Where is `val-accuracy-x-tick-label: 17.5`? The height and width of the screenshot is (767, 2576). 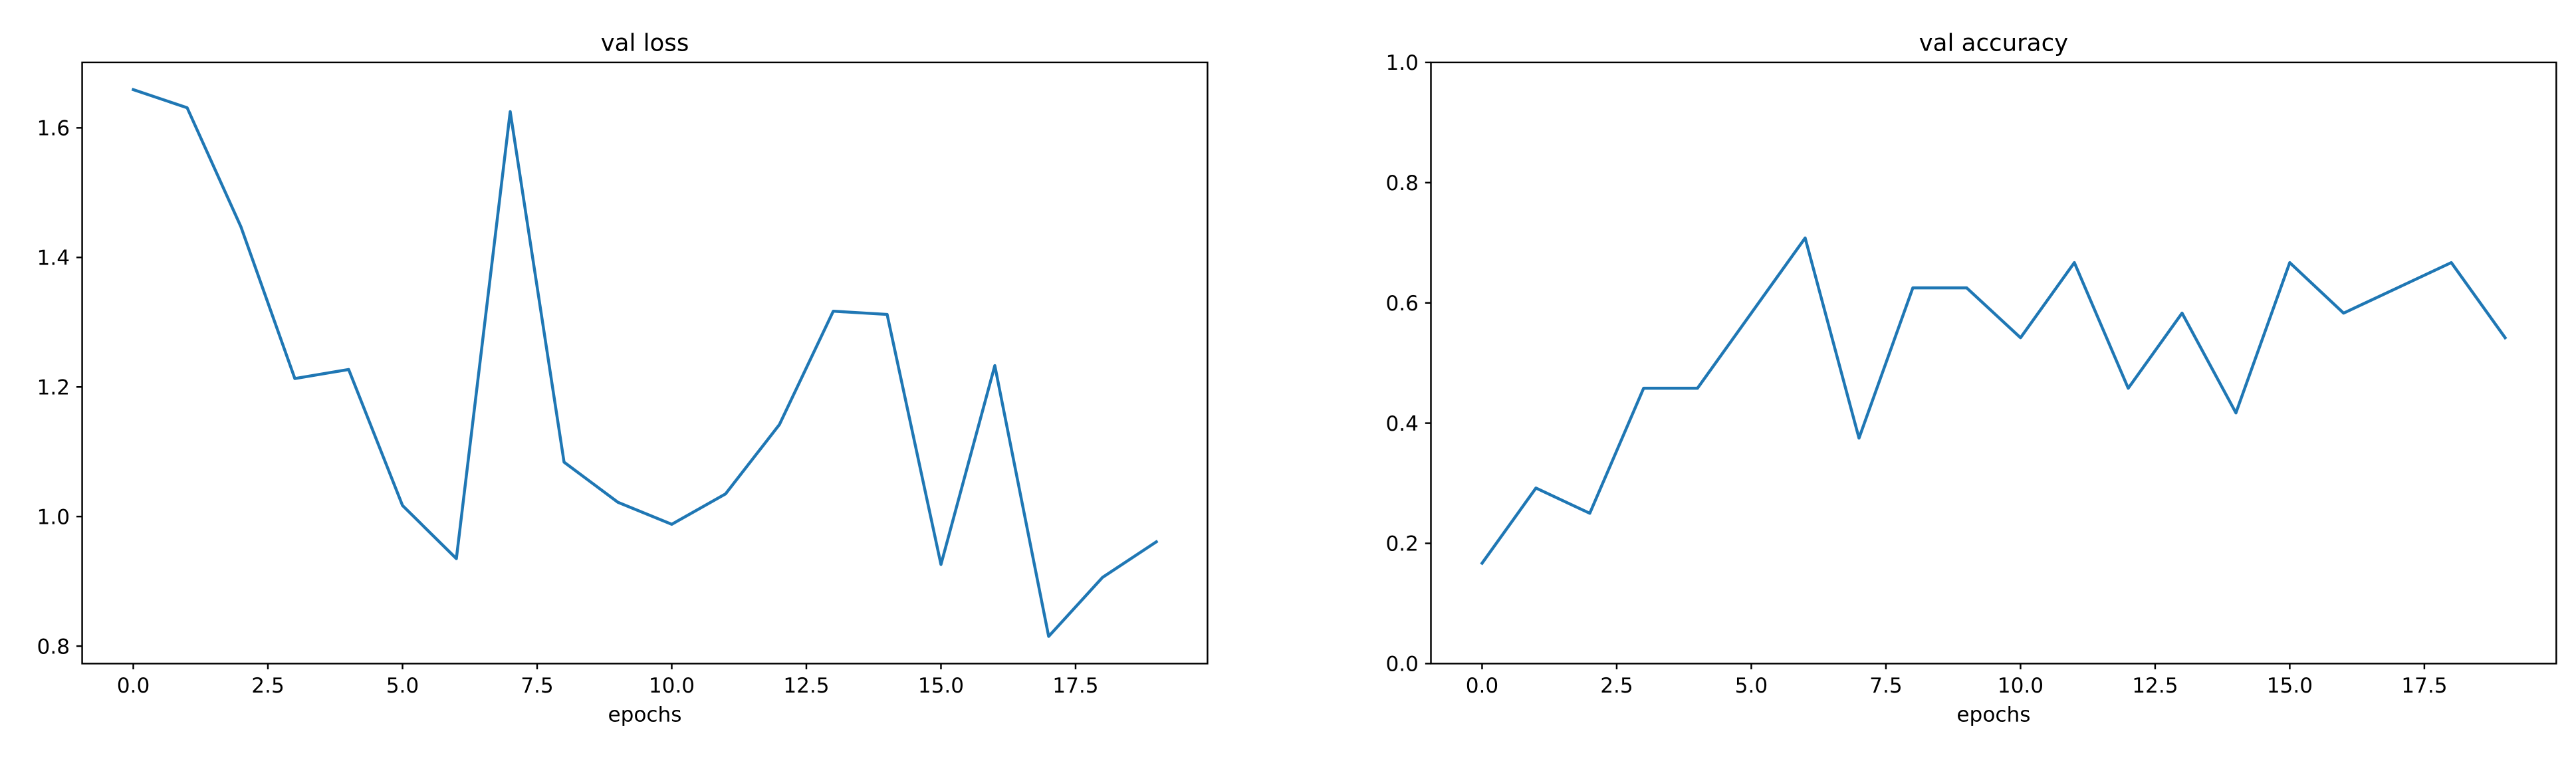 val-accuracy-x-tick-label: 17.5 is located at coordinates (2424, 686).